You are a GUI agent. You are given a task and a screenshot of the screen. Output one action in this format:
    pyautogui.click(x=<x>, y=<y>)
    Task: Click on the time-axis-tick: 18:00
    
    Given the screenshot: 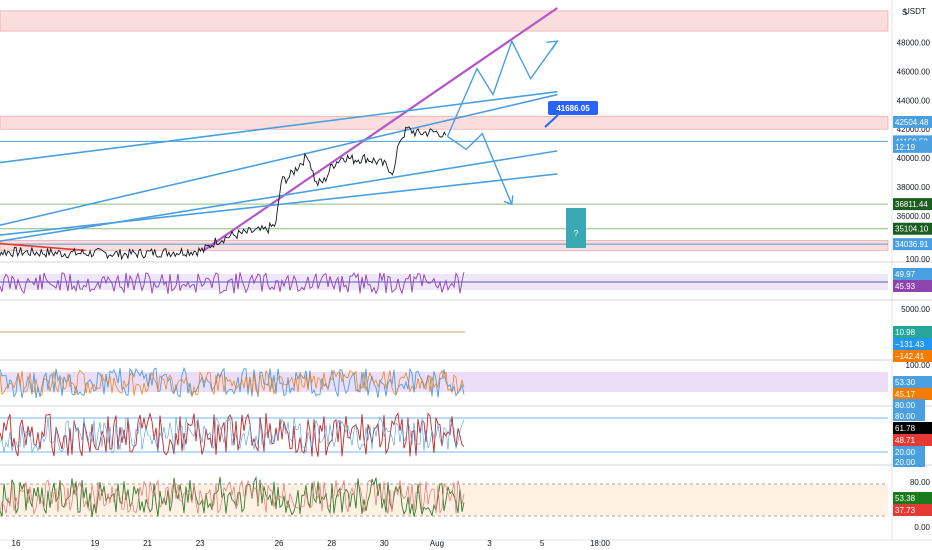 What is the action you would take?
    pyautogui.click(x=600, y=543)
    